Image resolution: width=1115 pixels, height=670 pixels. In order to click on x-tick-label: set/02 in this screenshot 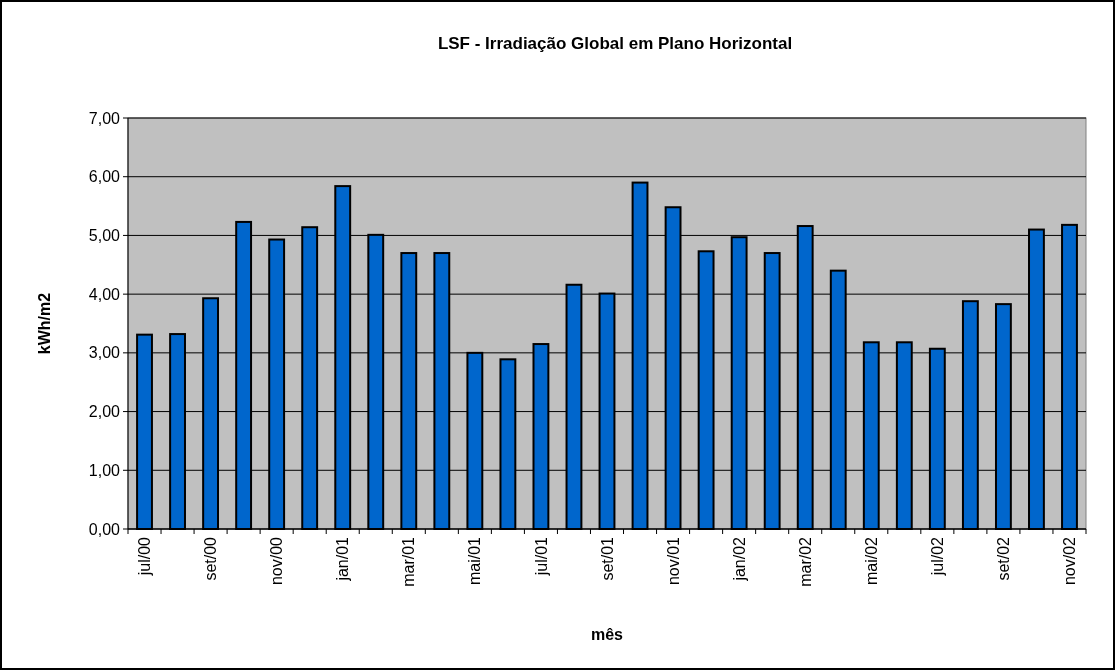, I will do `click(1004, 558)`.